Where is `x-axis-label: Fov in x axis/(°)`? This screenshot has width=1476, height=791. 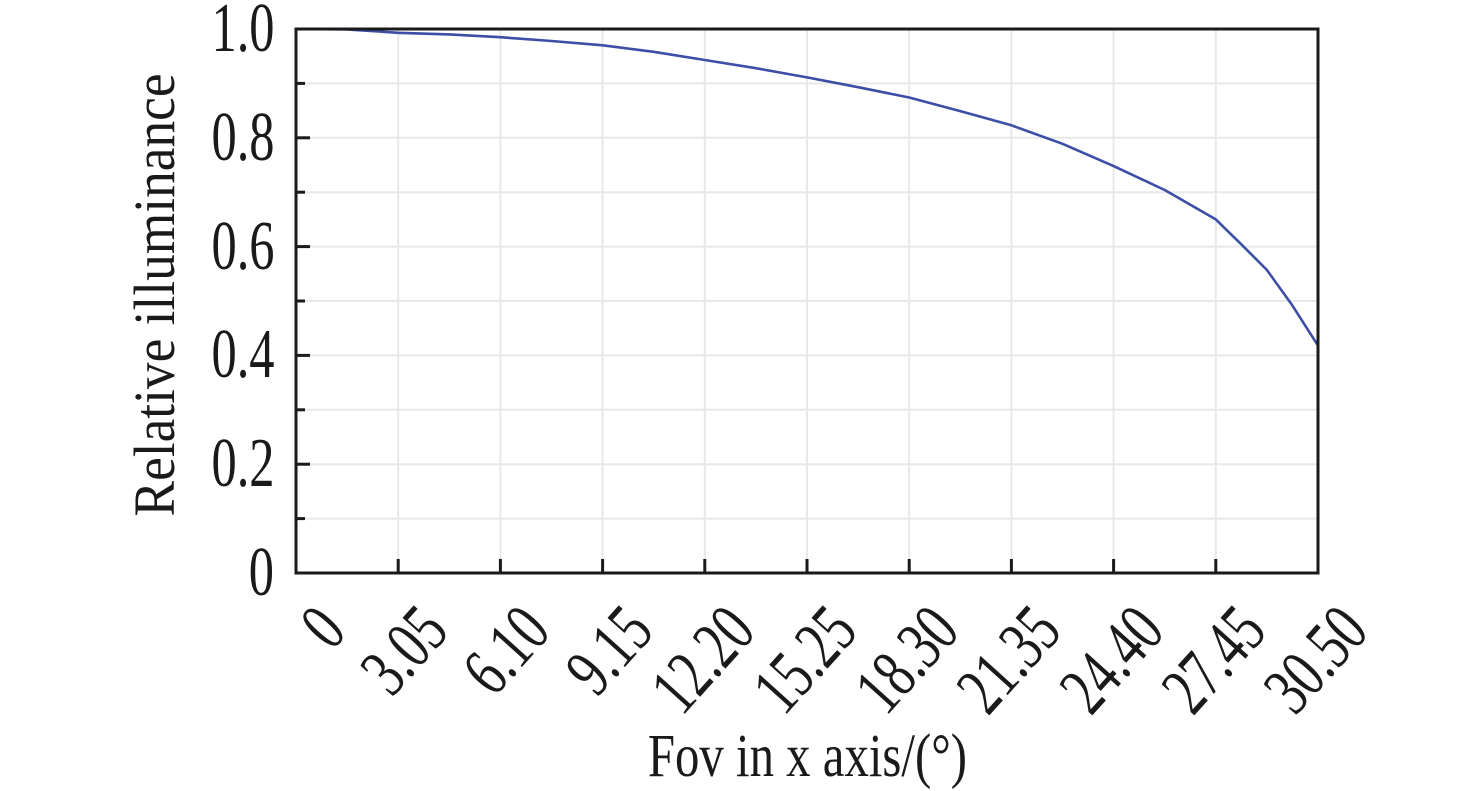
x-axis-label: Fov in x axis/(°) is located at coordinates (807, 756).